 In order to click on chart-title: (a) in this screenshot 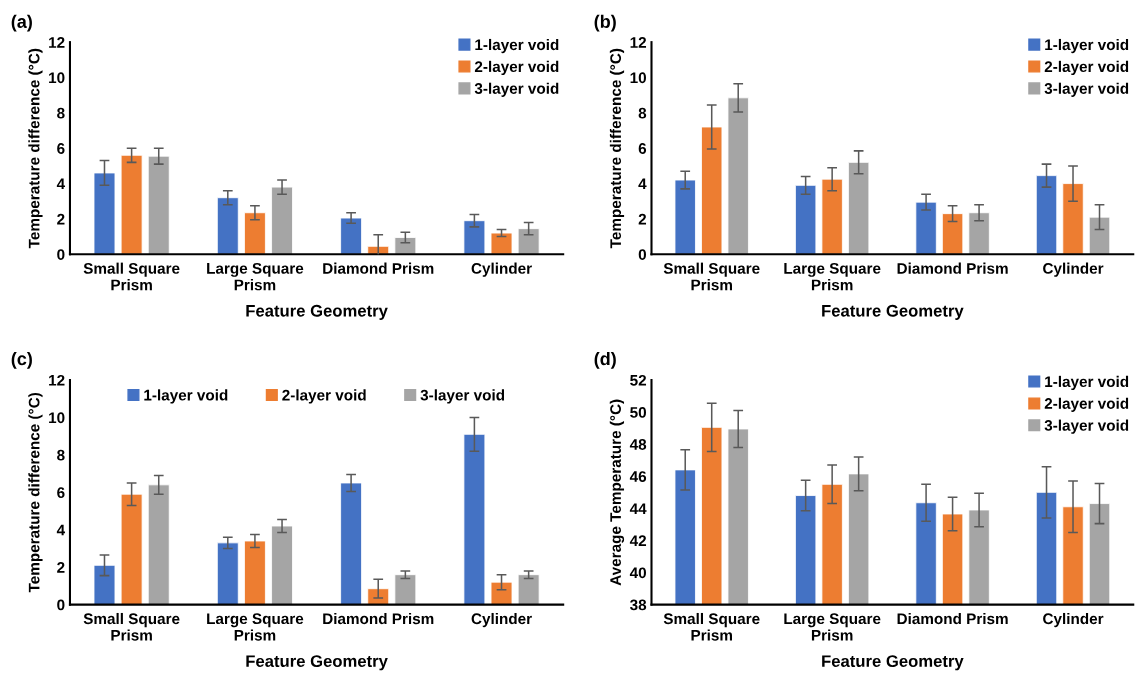, I will do `click(21, 23)`.